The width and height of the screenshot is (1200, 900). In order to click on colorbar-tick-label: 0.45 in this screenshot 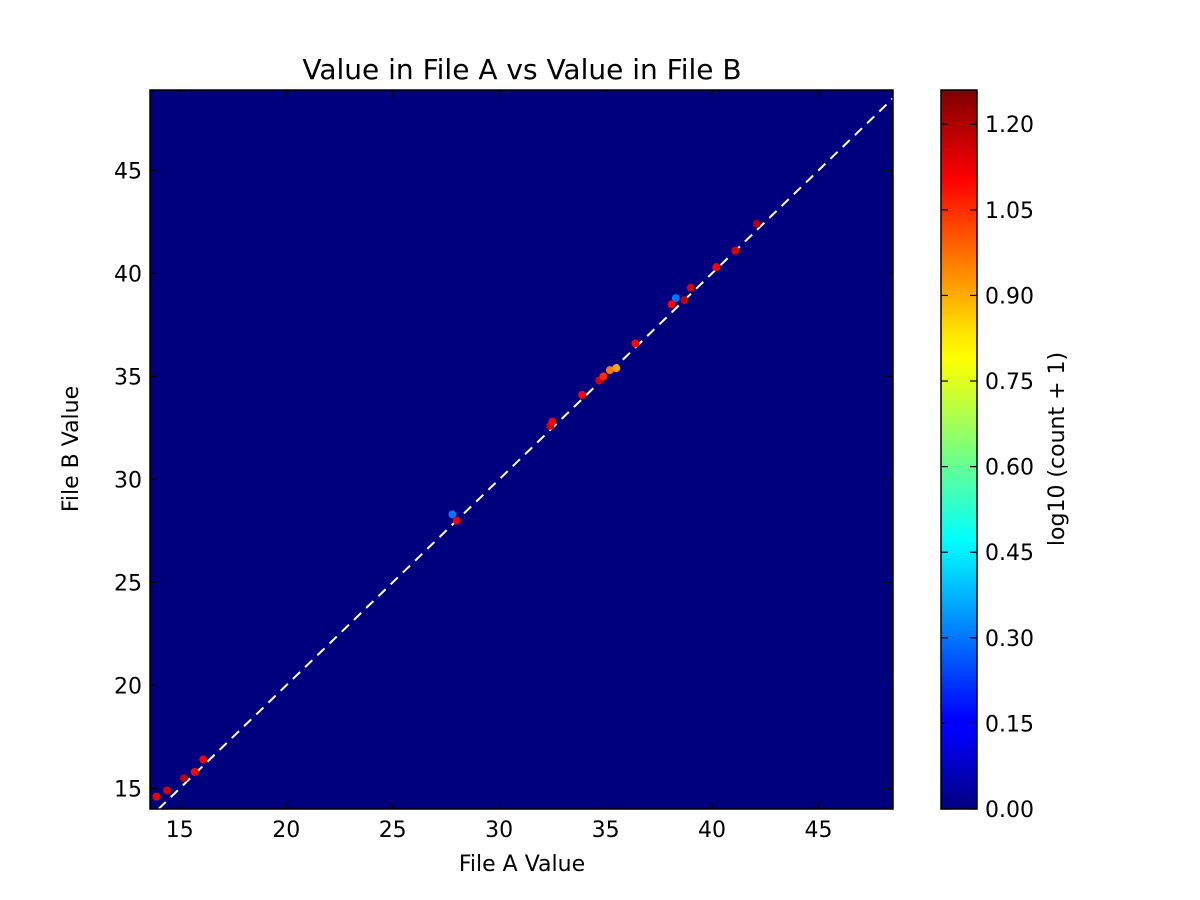, I will do `click(1009, 553)`.